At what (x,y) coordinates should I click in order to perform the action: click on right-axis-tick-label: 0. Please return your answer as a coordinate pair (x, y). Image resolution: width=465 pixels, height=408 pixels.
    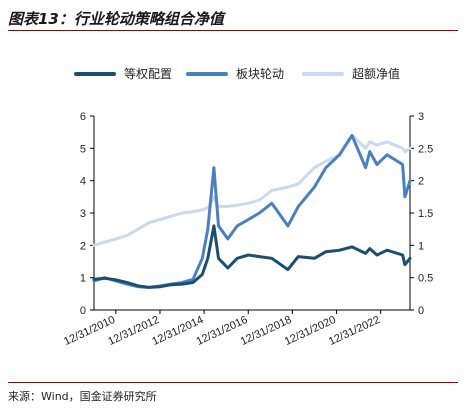
    Looking at the image, I should click on (421, 311).